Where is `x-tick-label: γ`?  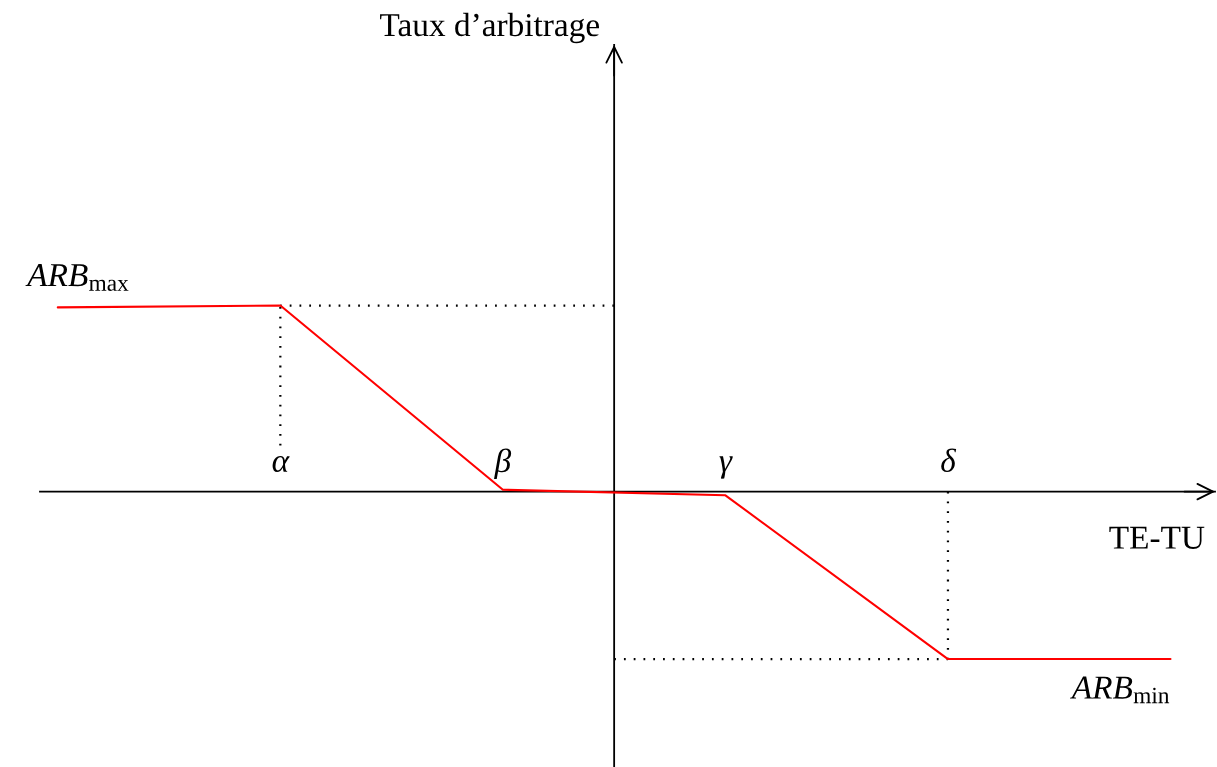 x-tick-label: γ is located at coordinates (726, 467).